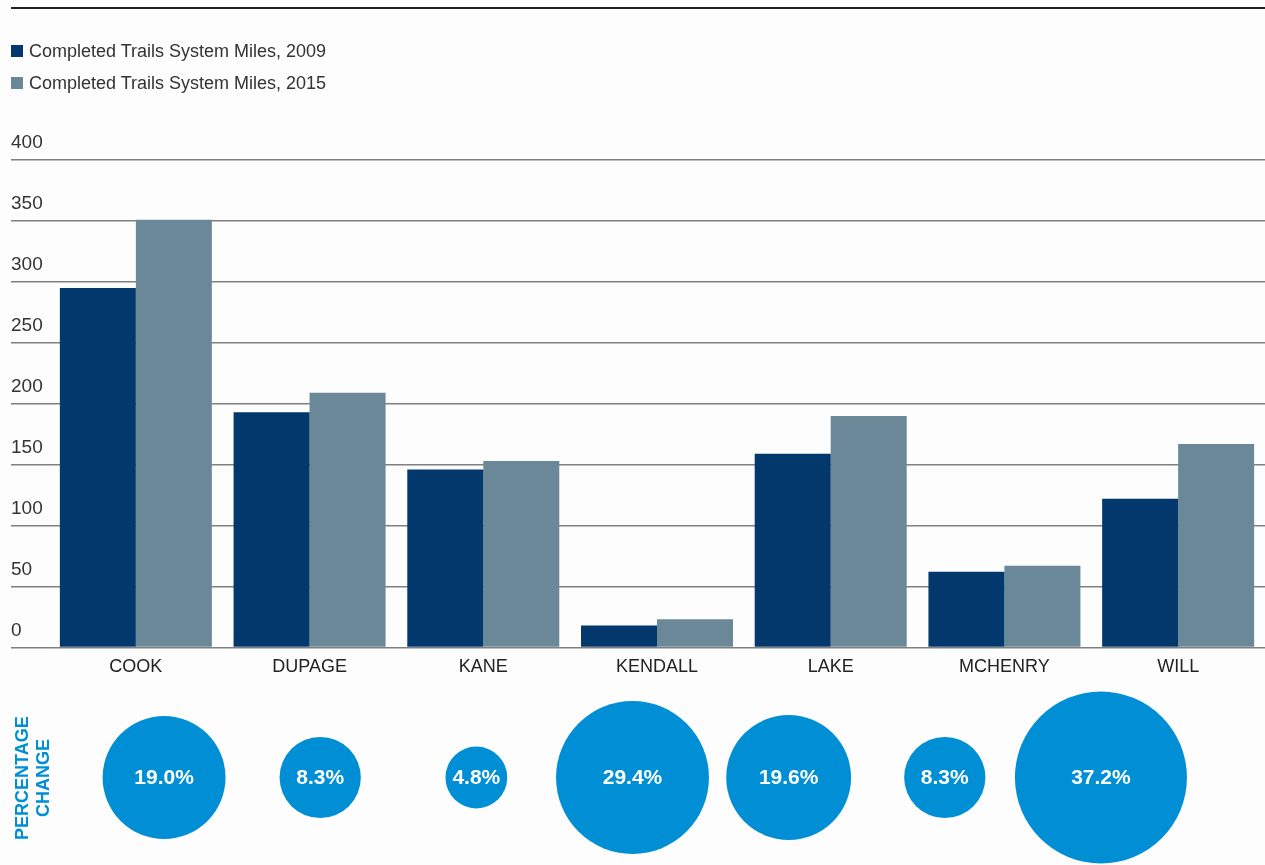 This screenshot has width=1265, height=865. Describe the element at coordinates (483, 666) in the screenshot. I see `x-tick-label: KANE` at that location.